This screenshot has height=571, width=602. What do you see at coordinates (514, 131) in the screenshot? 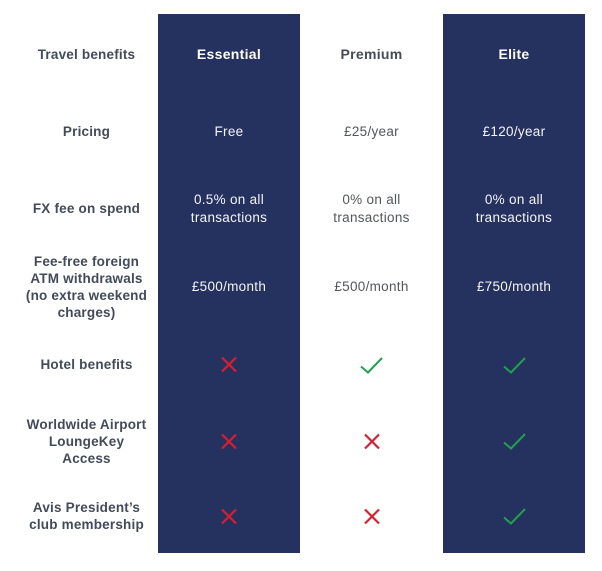
I see `cell-pricing-elite: £120/year` at bounding box center [514, 131].